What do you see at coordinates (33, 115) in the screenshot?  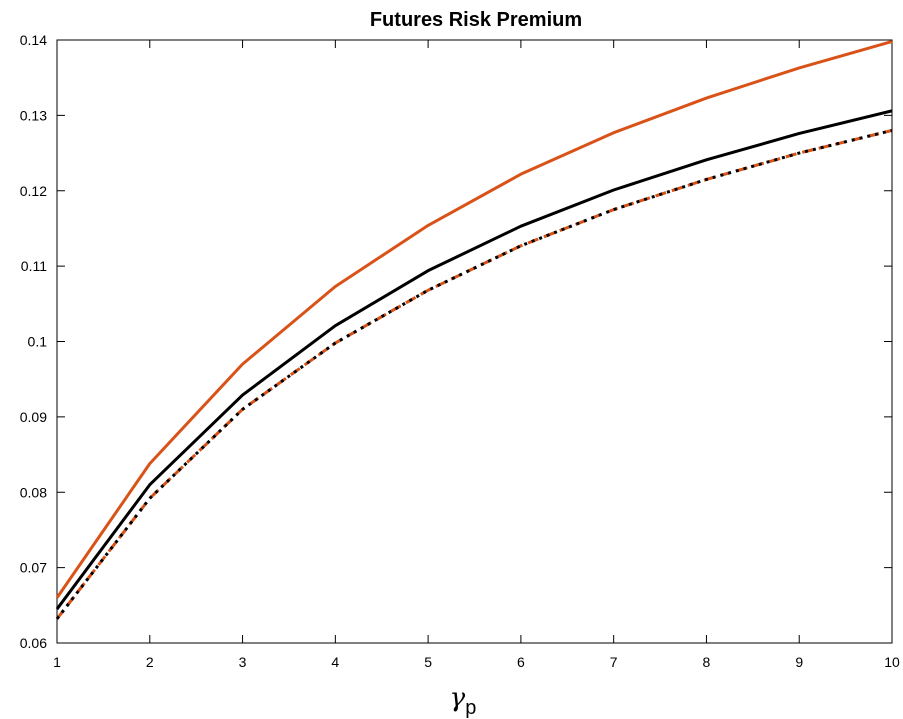 I see `y-tick-label: 0.13` at bounding box center [33, 115].